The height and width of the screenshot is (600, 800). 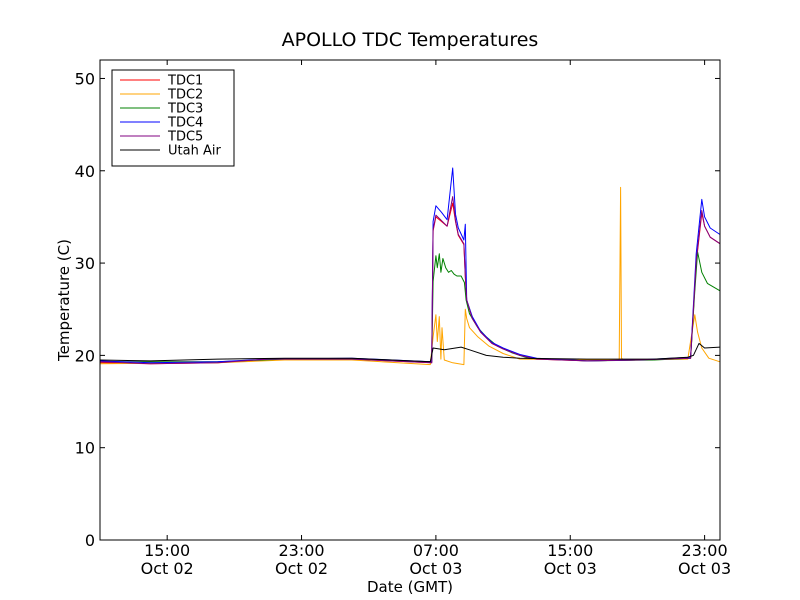 I want to click on y-tick-label: 30, so click(x=85, y=263).